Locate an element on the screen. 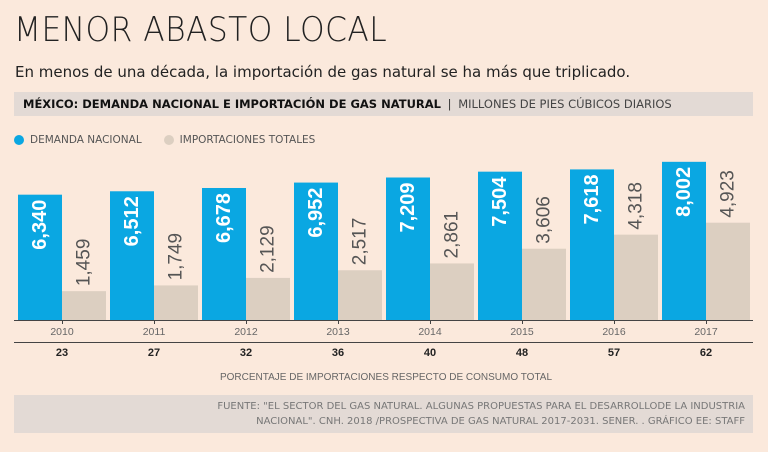 This screenshot has height=452, width=768. percentage-label-2017: 62 is located at coordinates (706, 353).